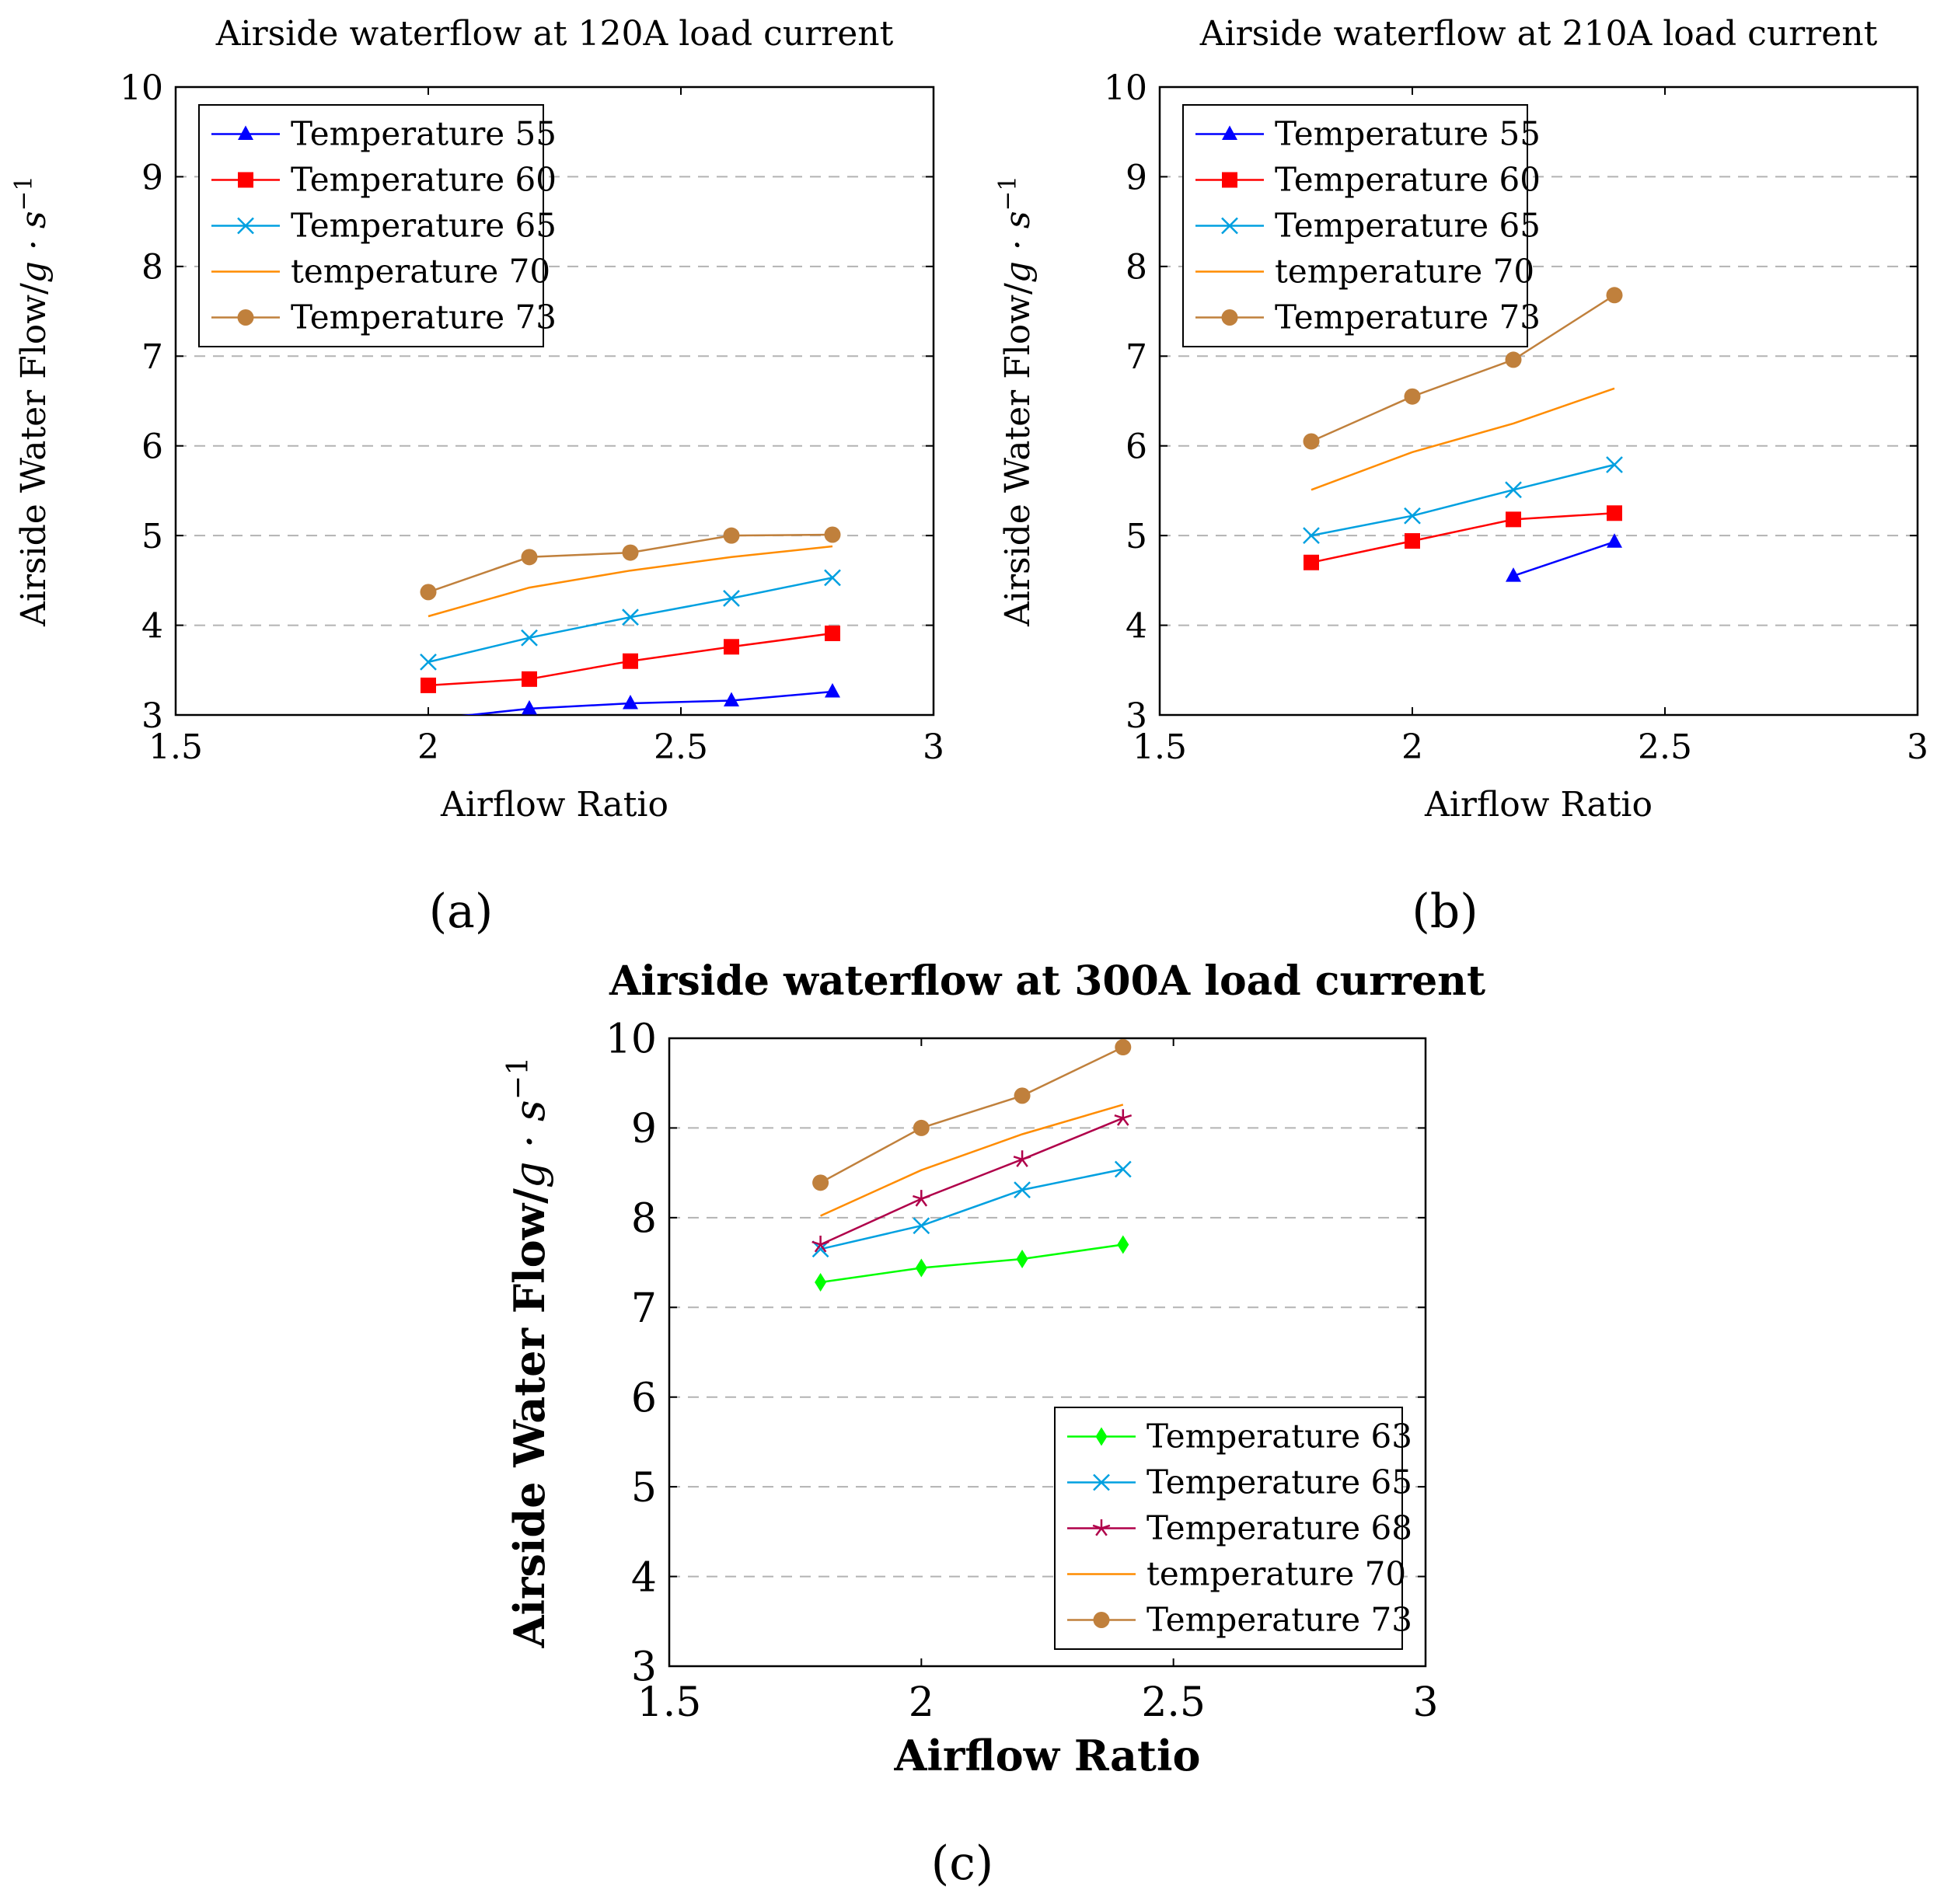 The width and height of the screenshot is (1937, 1904). I want to click on panel-label-b: (b), so click(1445, 912).